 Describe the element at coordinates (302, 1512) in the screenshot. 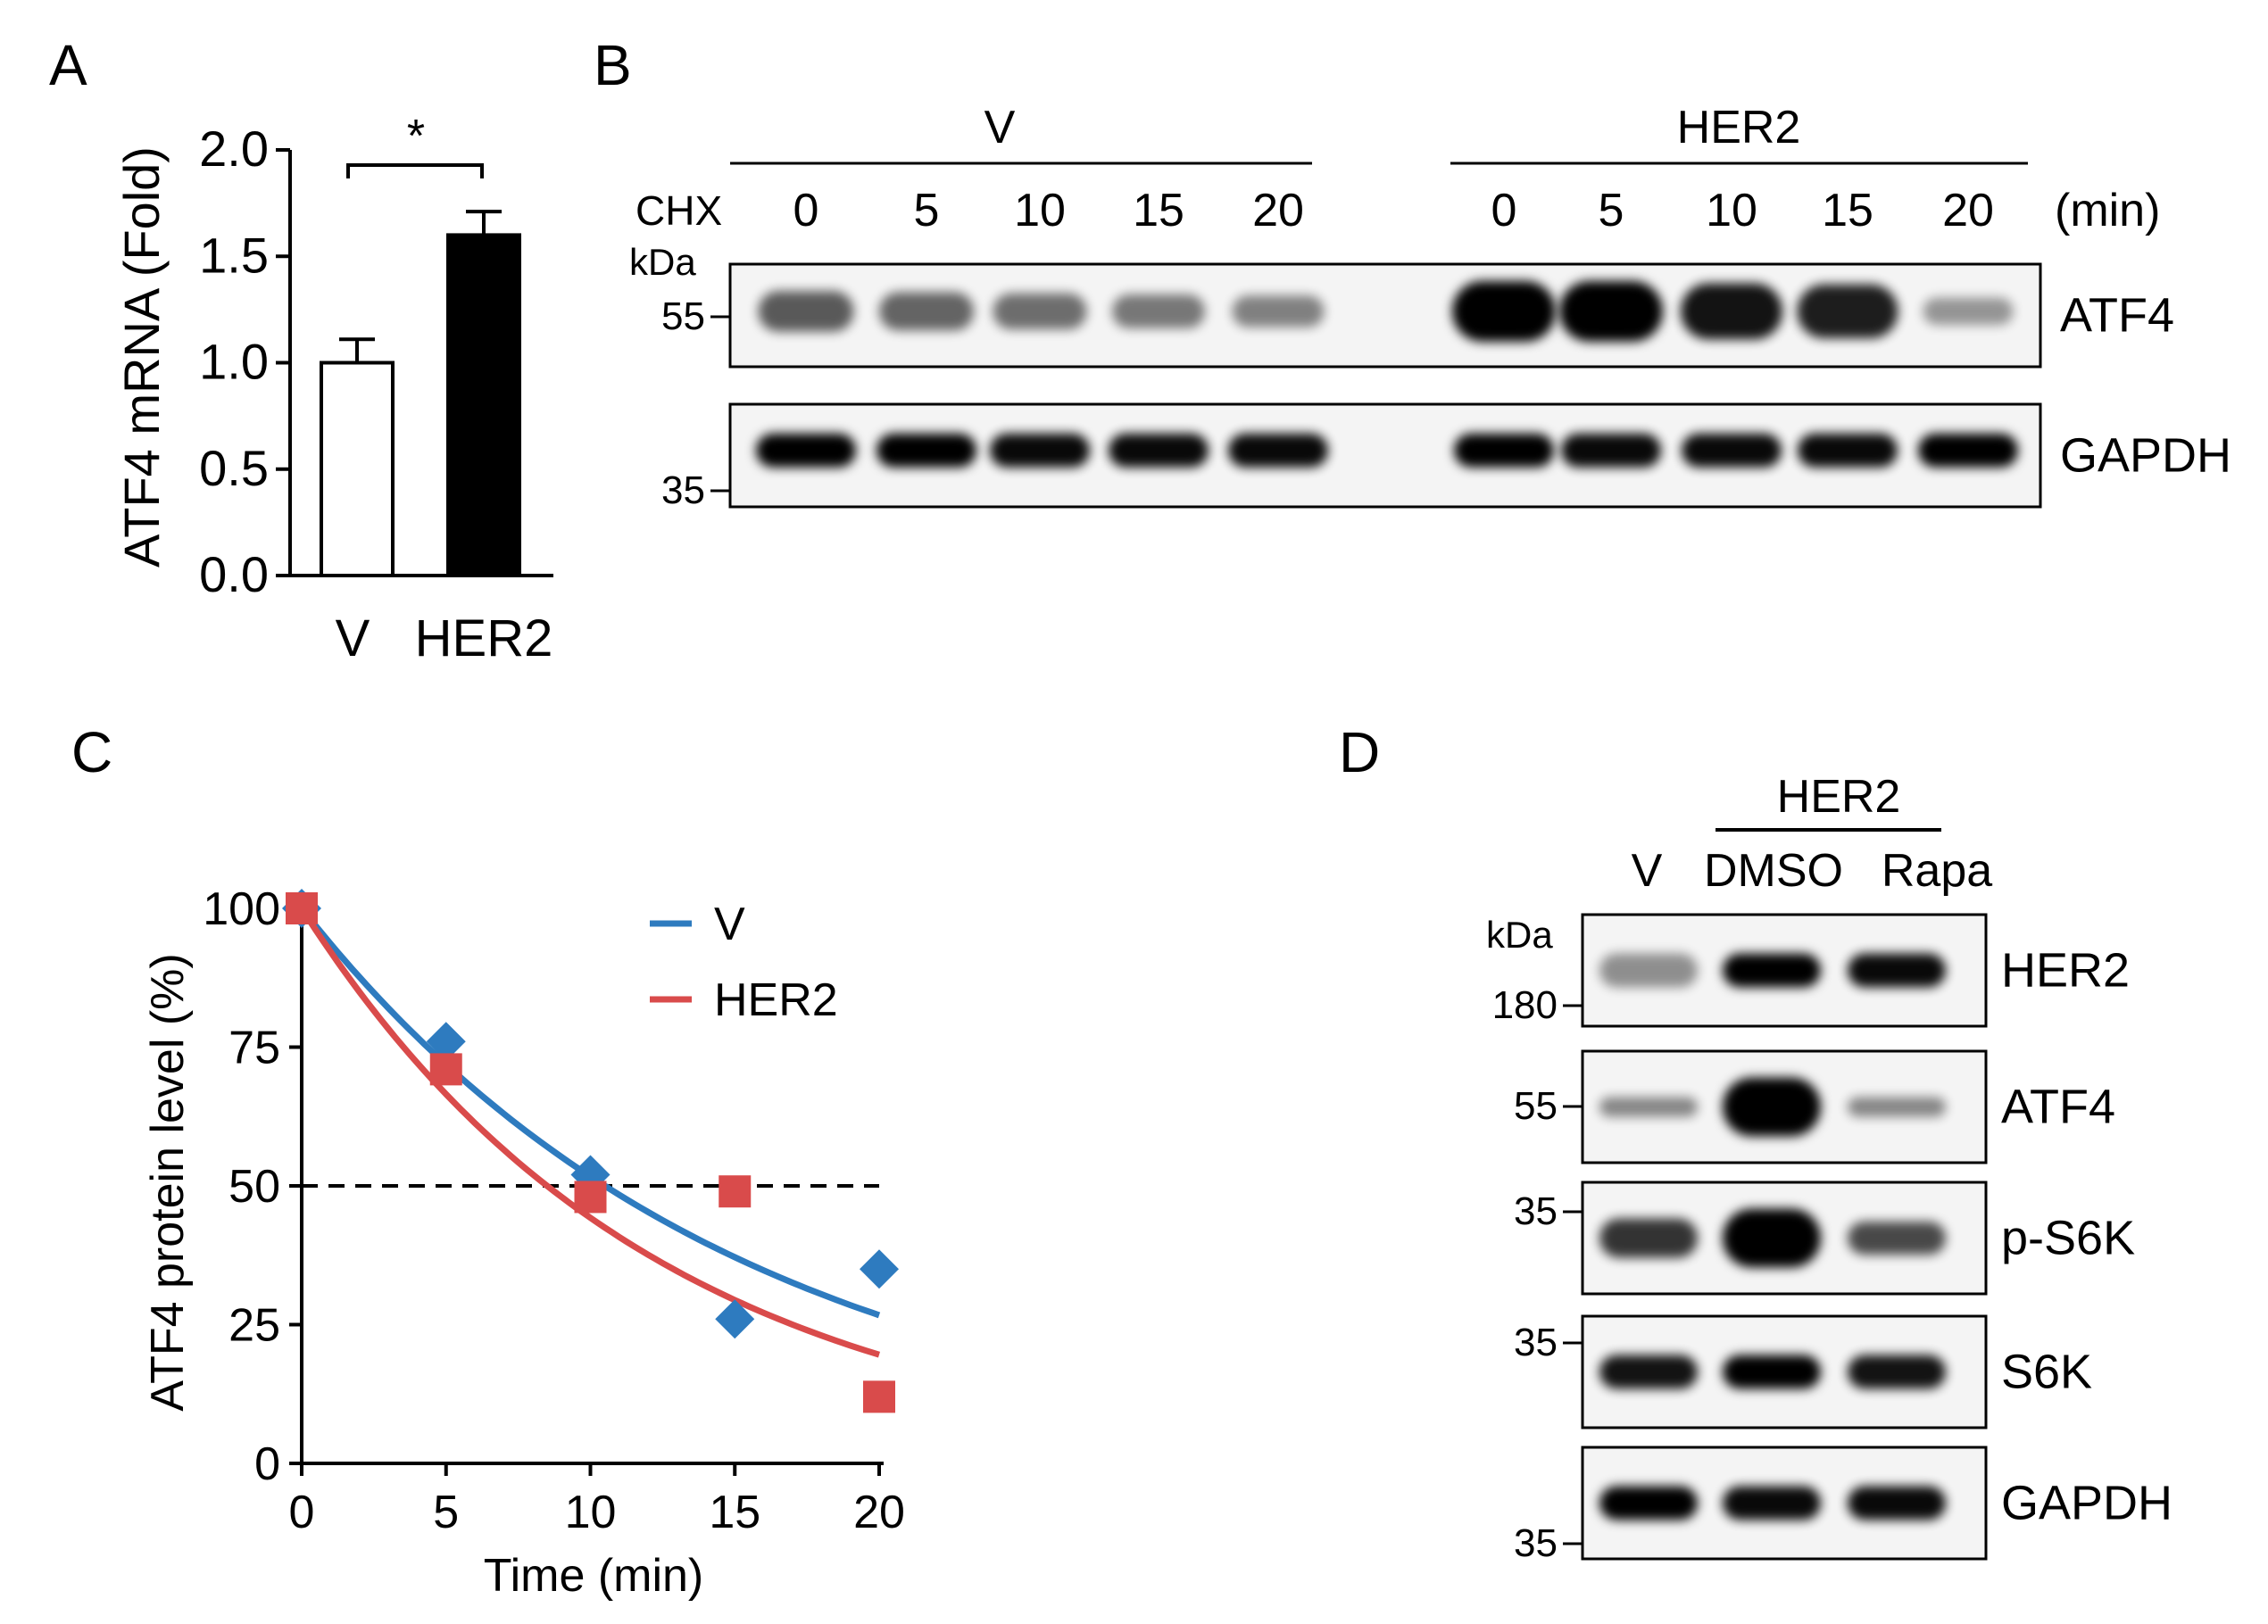

I see `panel-c-x-tick-label: 0` at that location.